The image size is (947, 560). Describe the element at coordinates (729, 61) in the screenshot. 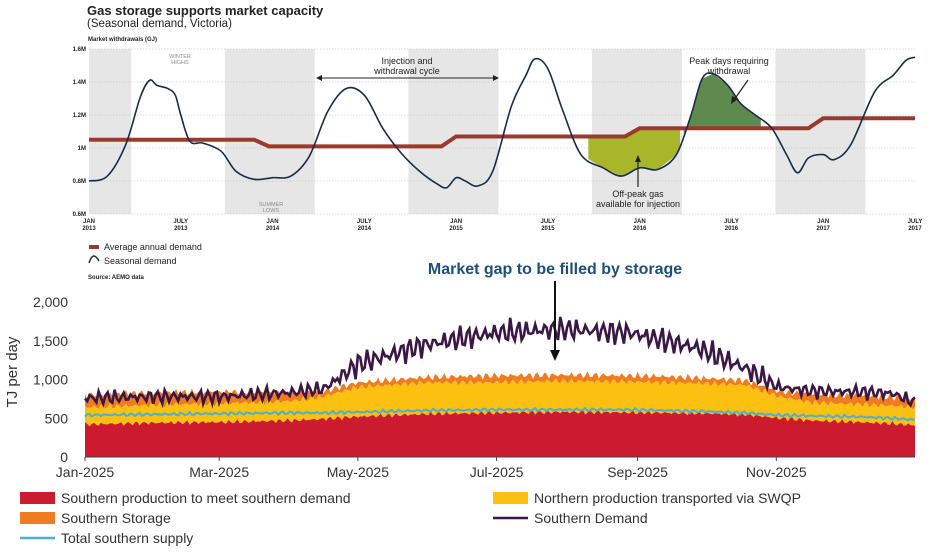

I see `chart1-annotation-peak: Peak days requiring` at that location.